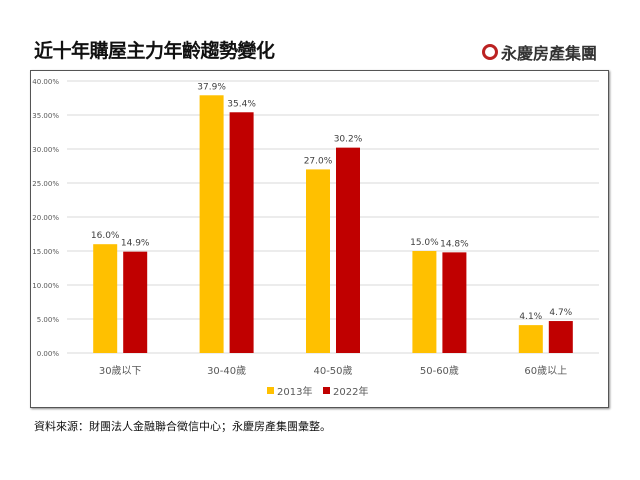 Image resolution: width=640 pixels, height=480 pixels. What do you see at coordinates (45, 82) in the screenshot?
I see `y-tick-label: 40.00%` at bounding box center [45, 82].